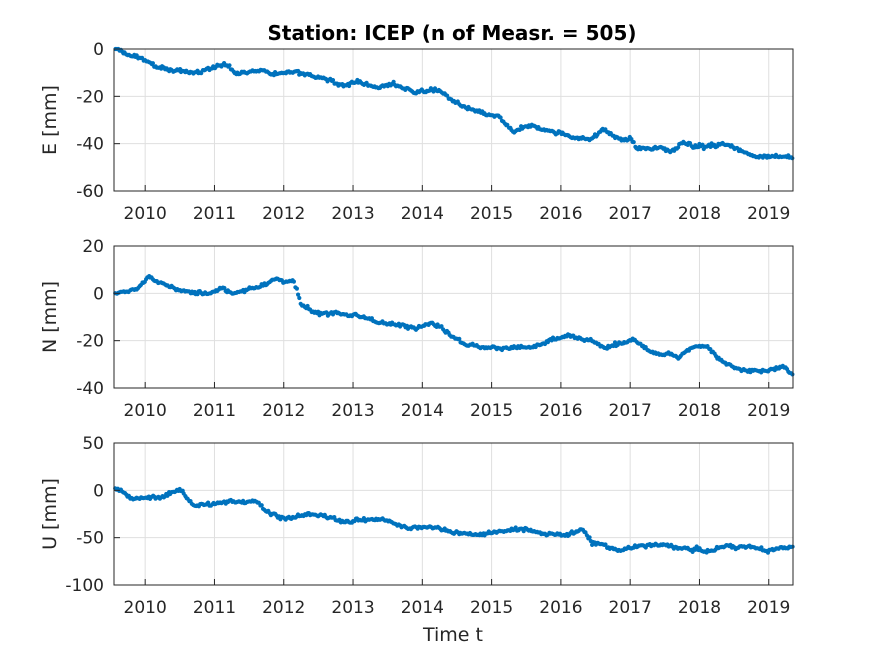 The width and height of the screenshot is (875, 656). What do you see at coordinates (93, 444) in the screenshot?
I see `y-tick-label: 50` at bounding box center [93, 444].